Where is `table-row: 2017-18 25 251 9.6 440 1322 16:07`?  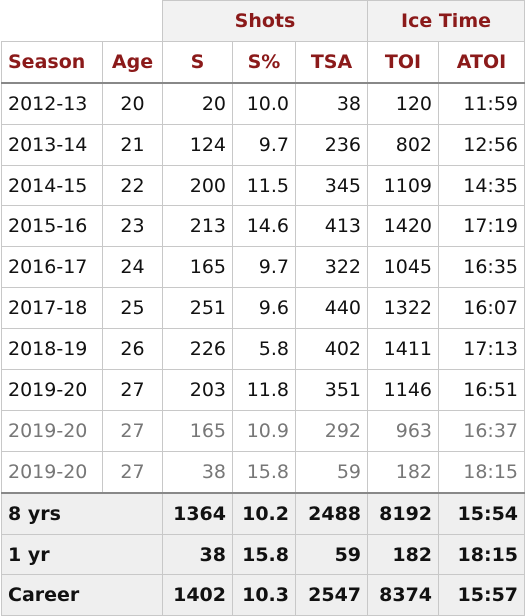 table-row: 2017-18 25 251 9.6 440 1322 16:07 is located at coordinates (263, 308).